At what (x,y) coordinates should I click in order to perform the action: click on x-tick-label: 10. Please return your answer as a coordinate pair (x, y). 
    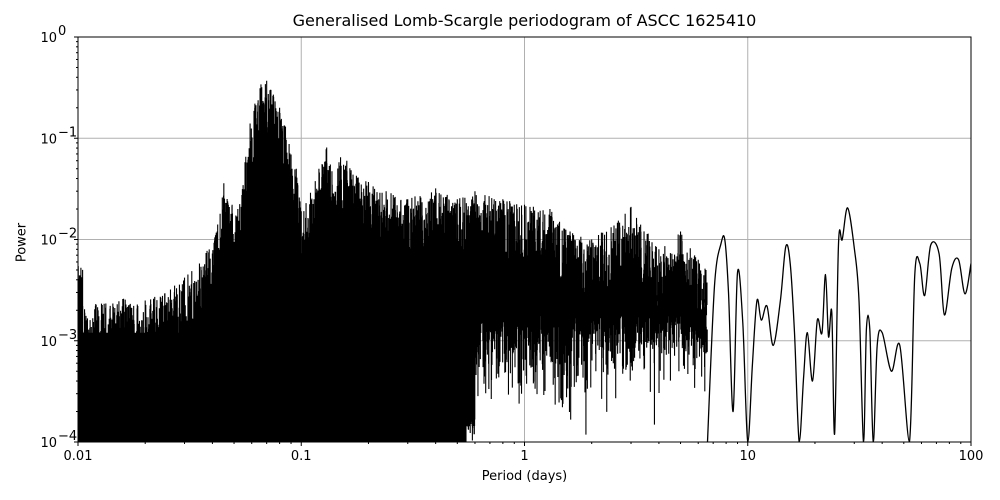
    Looking at the image, I should click on (747, 456).